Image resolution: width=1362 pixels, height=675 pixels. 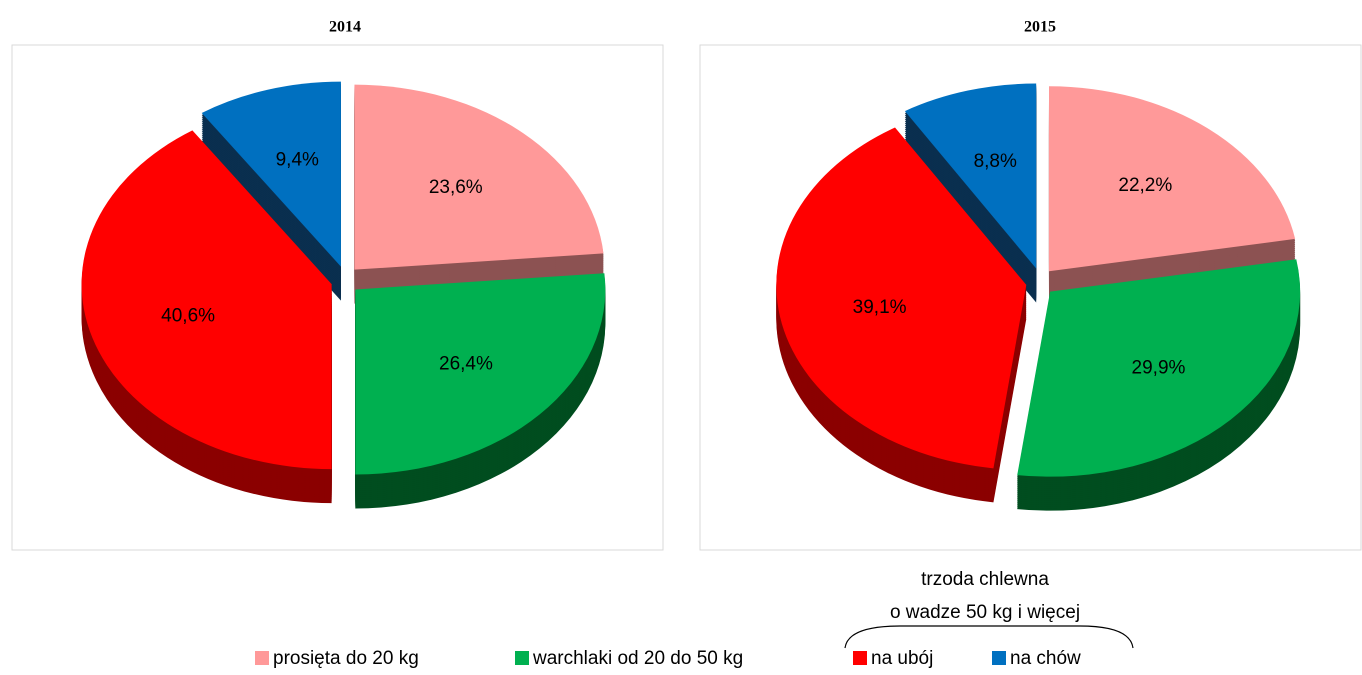 I want to click on data-label: 9,4%, so click(x=297, y=159).